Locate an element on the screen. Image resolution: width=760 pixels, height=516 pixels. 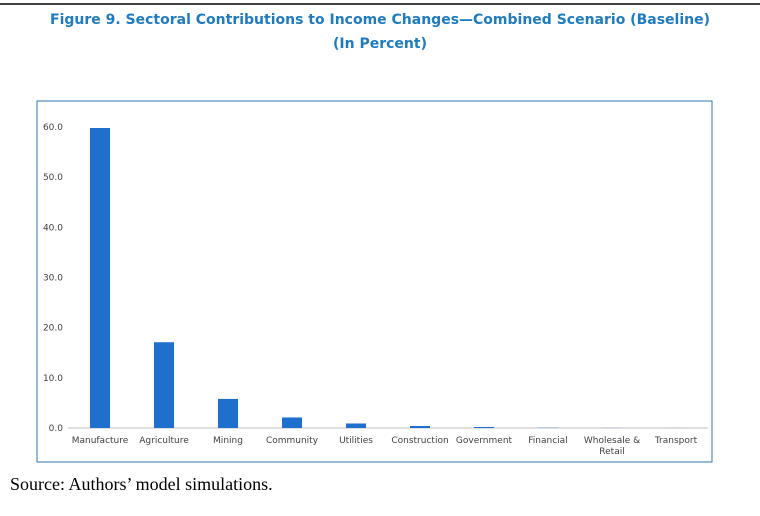
x-tick-label: Community is located at coordinates (292, 441).